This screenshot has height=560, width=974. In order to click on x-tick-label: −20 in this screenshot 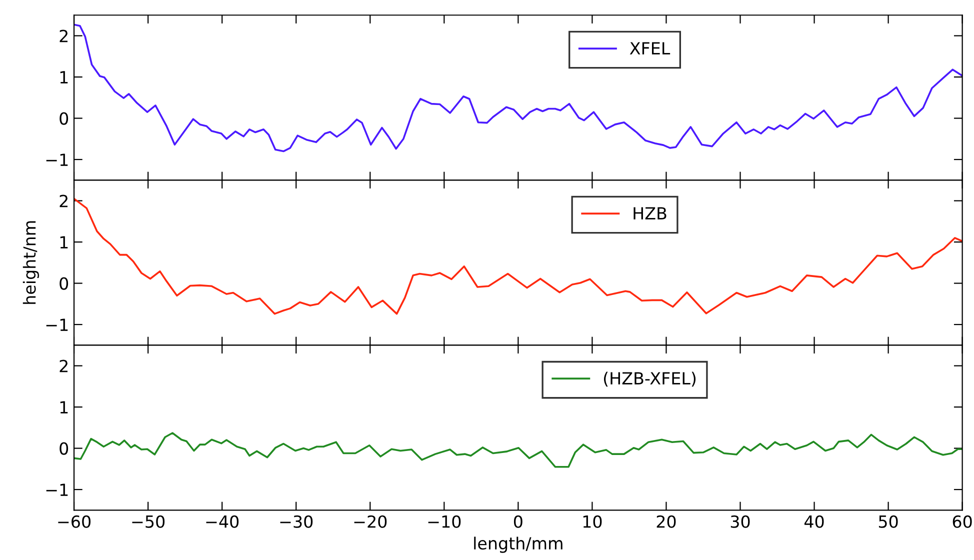, I will do `click(370, 521)`.